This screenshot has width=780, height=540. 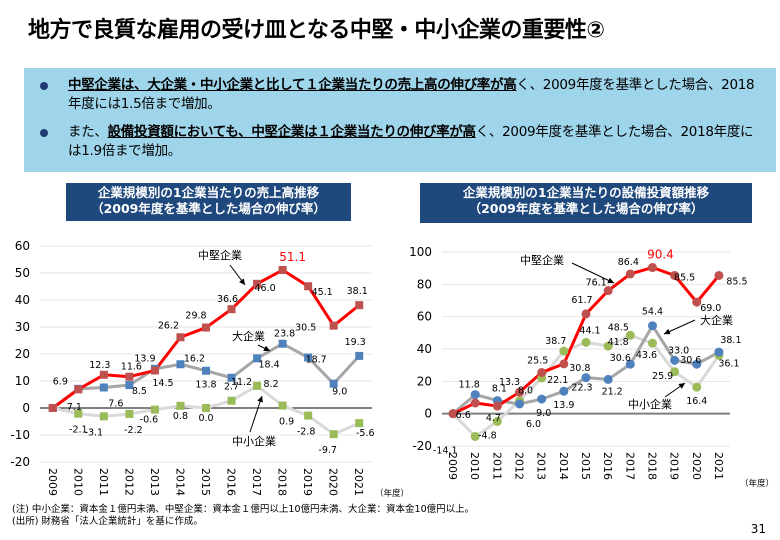 What do you see at coordinates (254, 441) in the screenshot?
I see `series-annotation-chusho: 中小企業` at bounding box center [254, 441].